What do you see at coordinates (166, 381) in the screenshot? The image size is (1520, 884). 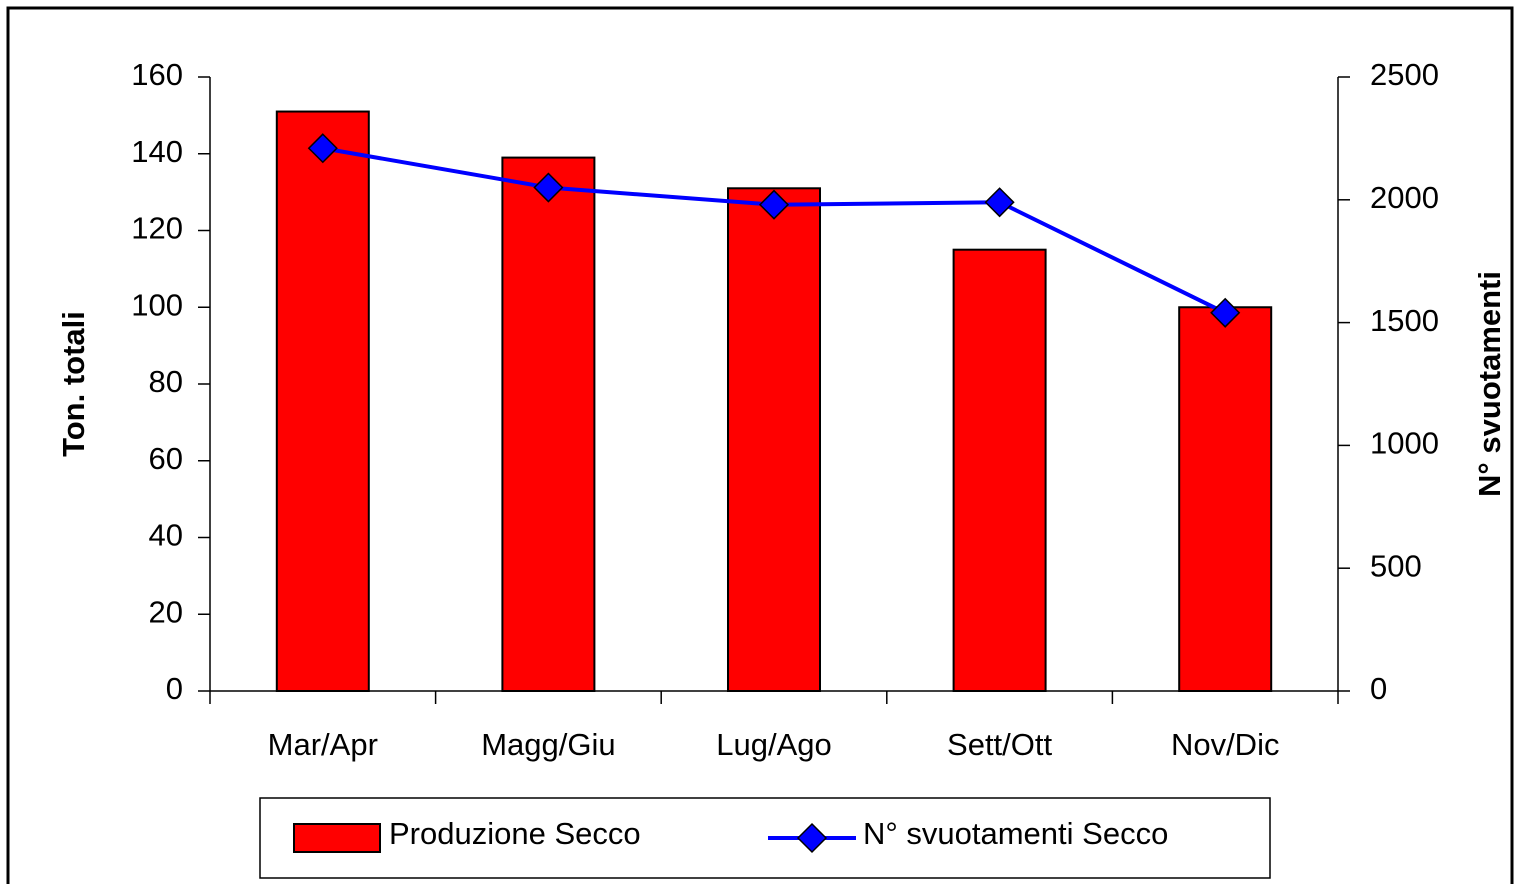 I see `y-tick-label: 80` at bounding box center [166, 381].